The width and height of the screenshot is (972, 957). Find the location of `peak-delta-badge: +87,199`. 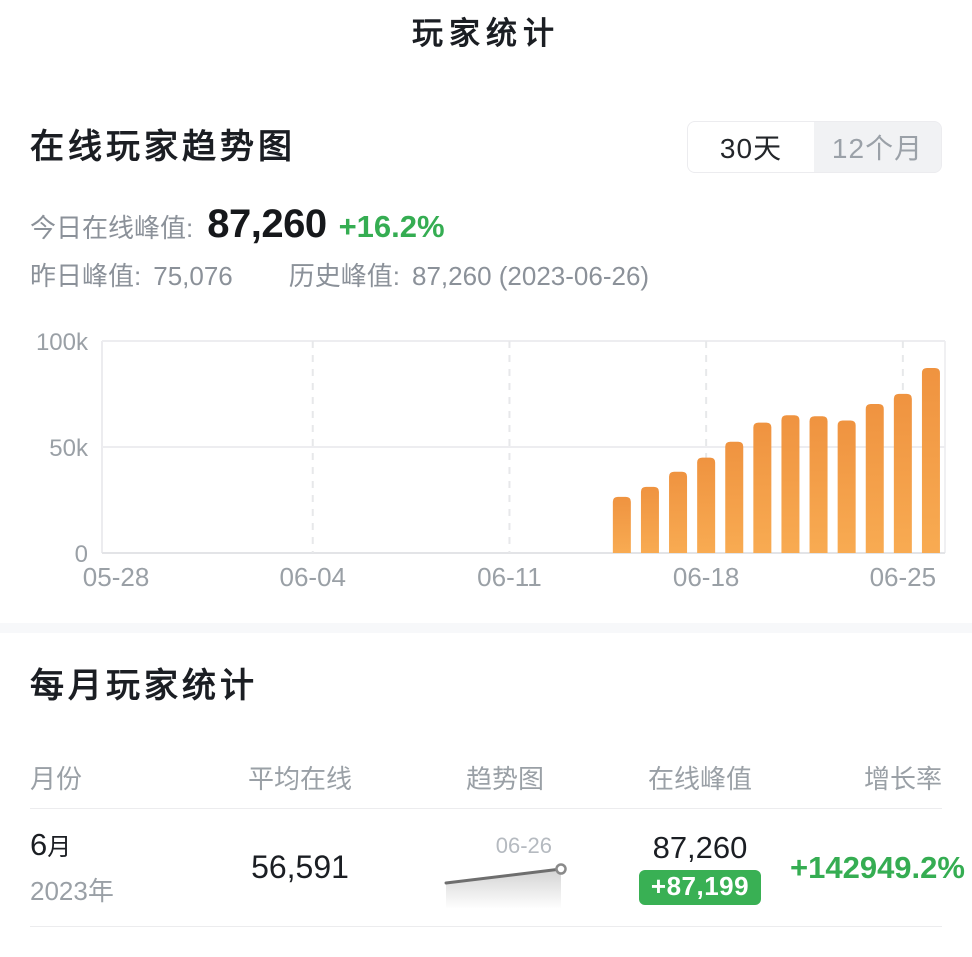

peak-delta-badge: +87,199 is located at coordinates (700, 887).